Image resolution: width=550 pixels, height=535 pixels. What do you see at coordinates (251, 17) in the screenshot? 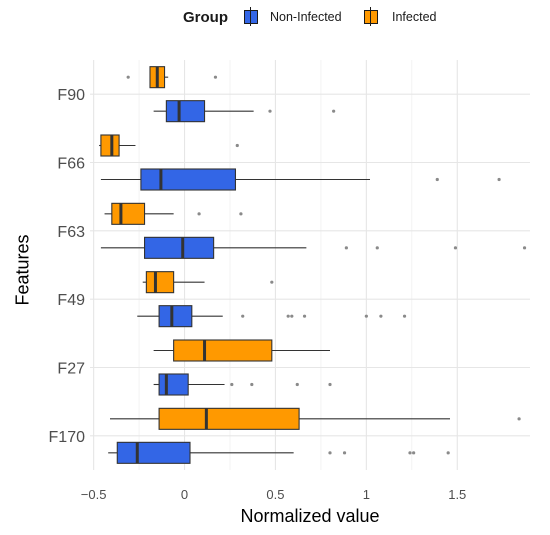
I see `legend-key-non-infected` at bounding box center [251, 17].